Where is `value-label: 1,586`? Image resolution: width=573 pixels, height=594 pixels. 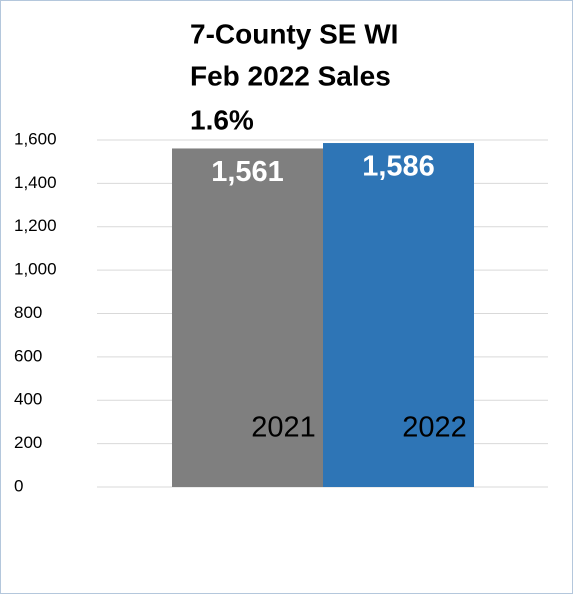
value-label: 1,586 is located at coordinates (398, 167).